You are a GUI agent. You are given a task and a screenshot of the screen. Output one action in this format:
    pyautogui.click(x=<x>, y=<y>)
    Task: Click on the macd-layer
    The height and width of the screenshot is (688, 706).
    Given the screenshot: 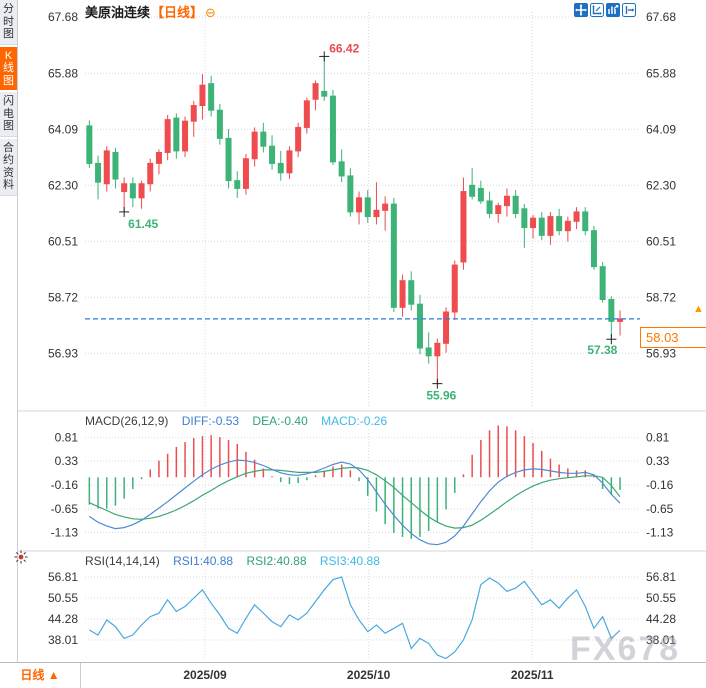 What is the action you would take?
    pyautogui.click(x=354, y=485)
    